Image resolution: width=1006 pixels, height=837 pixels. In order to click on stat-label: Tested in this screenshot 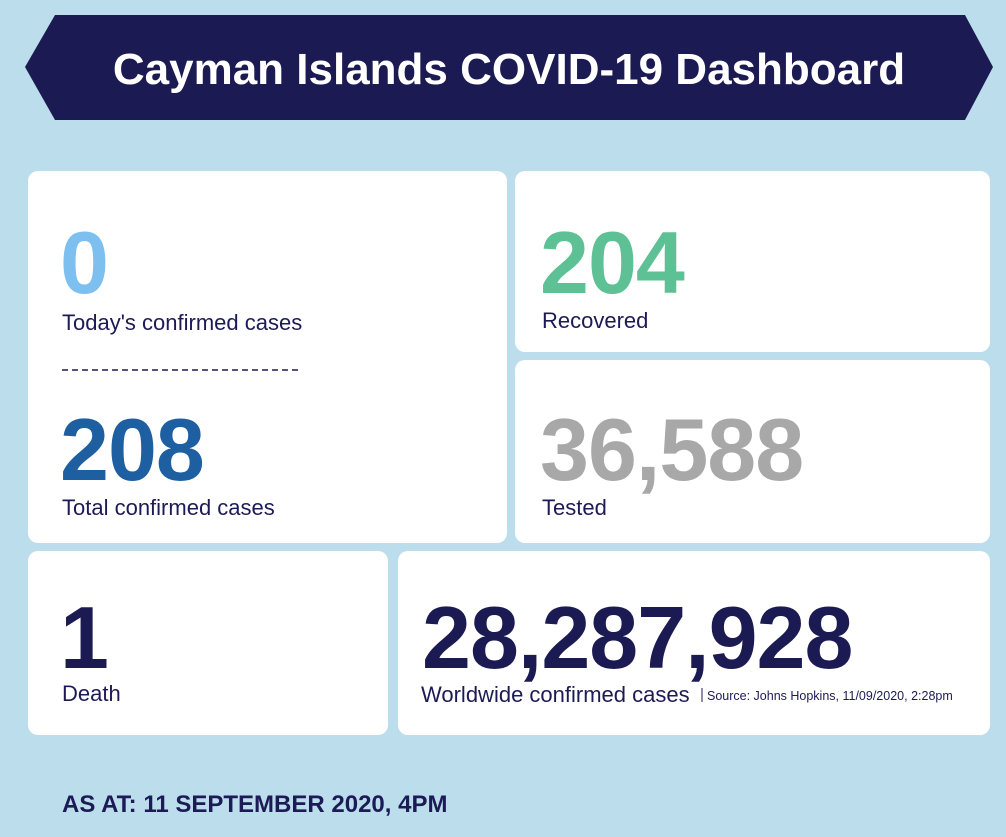, I will do `click(574, 507)`.